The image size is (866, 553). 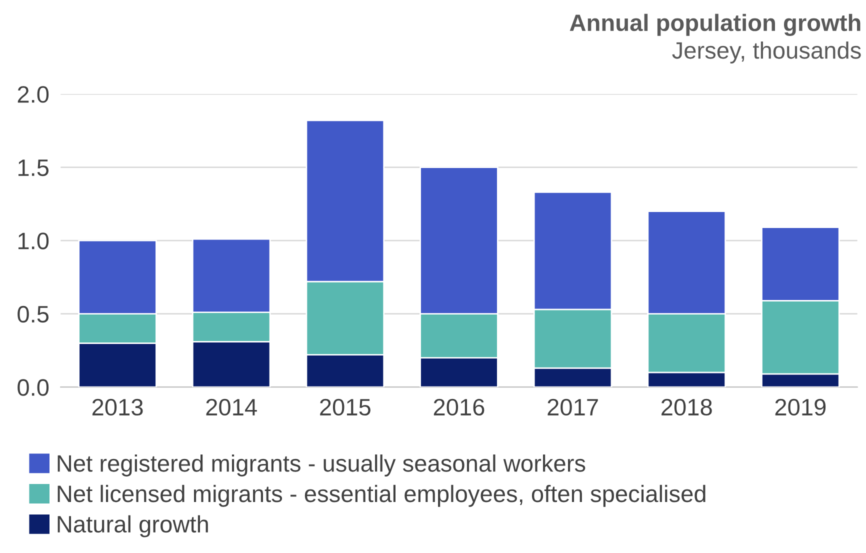 I want to click on legend-label: Net licensed migrants - essential employees, often specialised, so click(x=382, y=495).